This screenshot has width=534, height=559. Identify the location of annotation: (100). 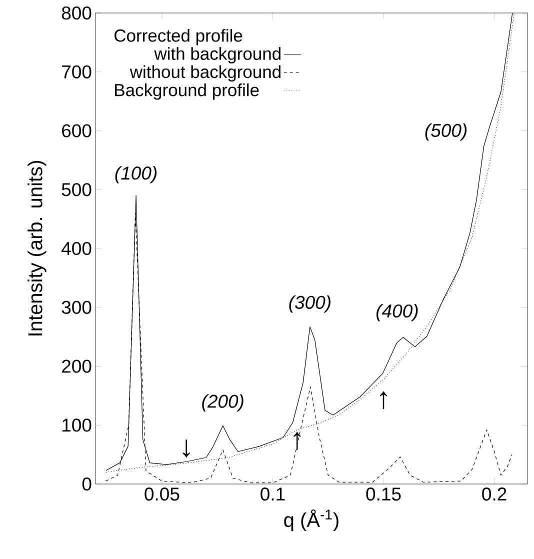
(136, 175).